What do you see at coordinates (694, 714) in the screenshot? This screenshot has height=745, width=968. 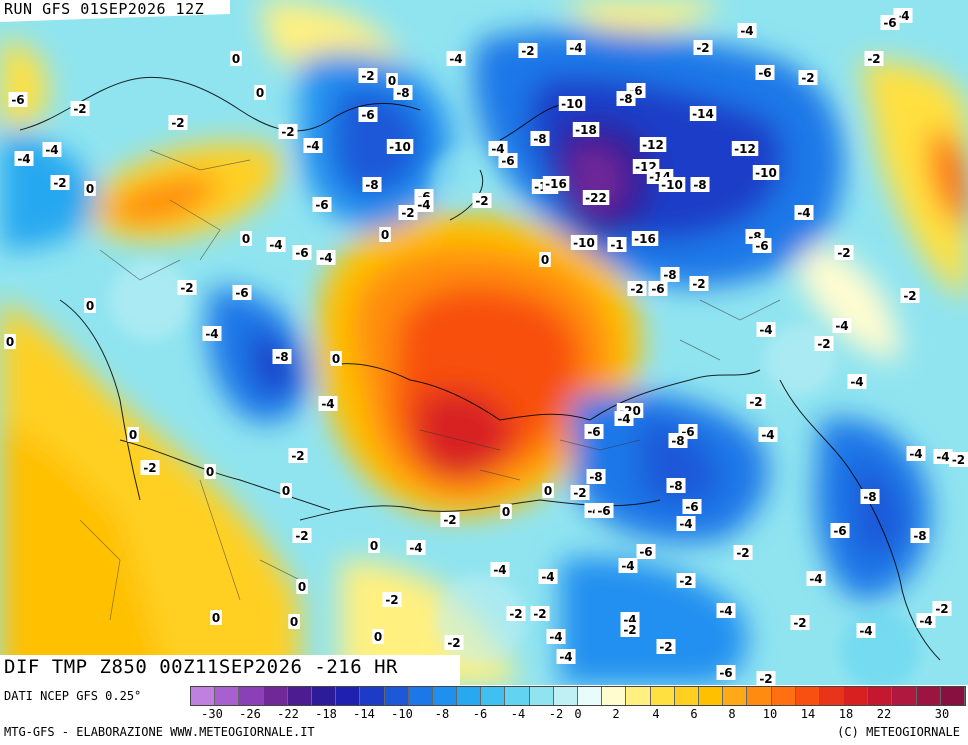 I see `color-scale-tick-label: 6` at bounding box center [694, 714].